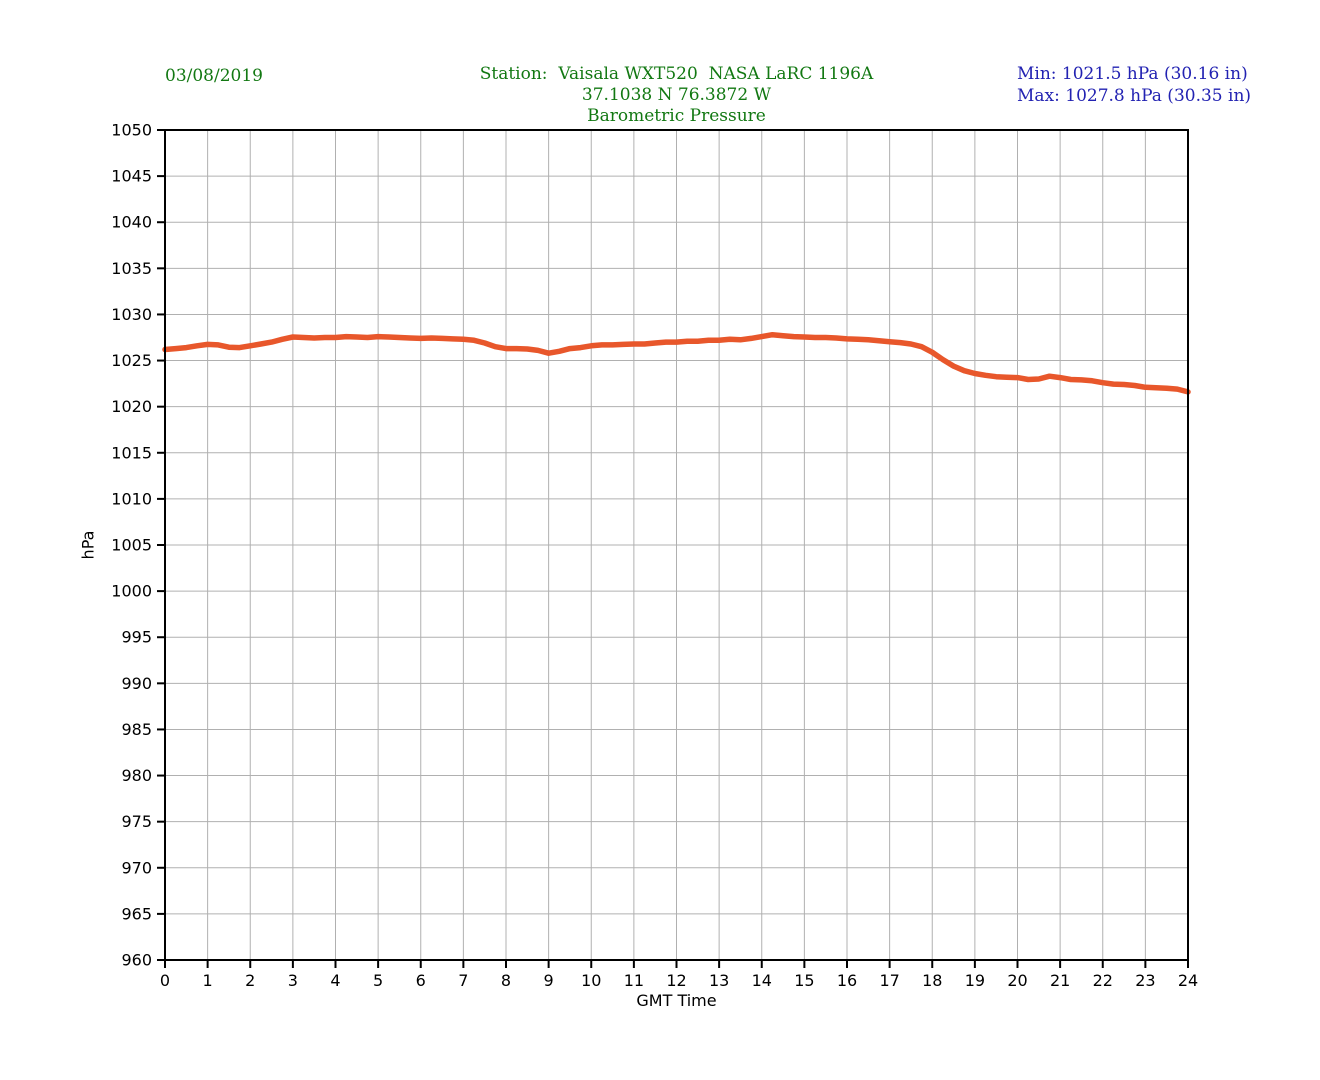 The image size is (1320, 1080). I want to click on x-tick-label: 0, so click(165, 980).